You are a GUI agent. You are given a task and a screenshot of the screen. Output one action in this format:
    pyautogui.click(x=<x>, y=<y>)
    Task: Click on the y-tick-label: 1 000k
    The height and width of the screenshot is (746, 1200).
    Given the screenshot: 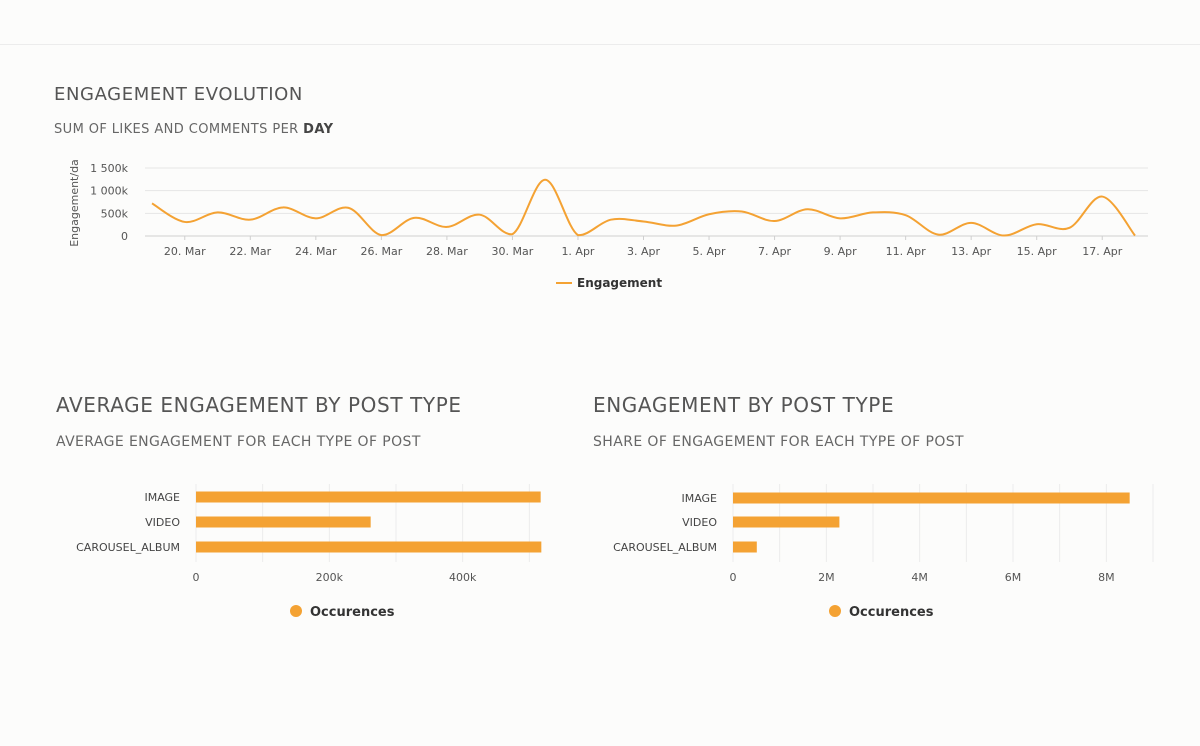 What is the action you would take?
    pyautogui.click(x=109, y=191)
    